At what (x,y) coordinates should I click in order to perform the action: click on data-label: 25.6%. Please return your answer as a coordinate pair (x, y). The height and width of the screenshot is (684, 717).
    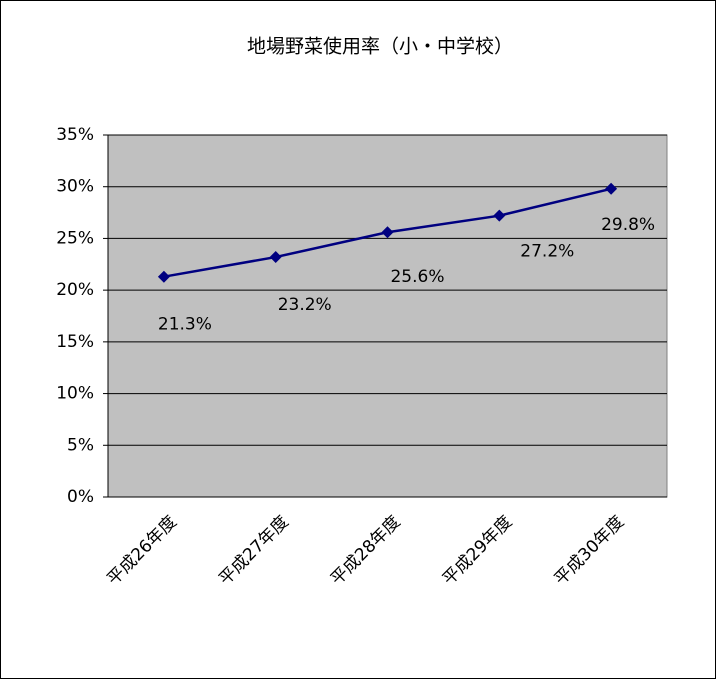
    Looking at the image, I should click on (417, 277).